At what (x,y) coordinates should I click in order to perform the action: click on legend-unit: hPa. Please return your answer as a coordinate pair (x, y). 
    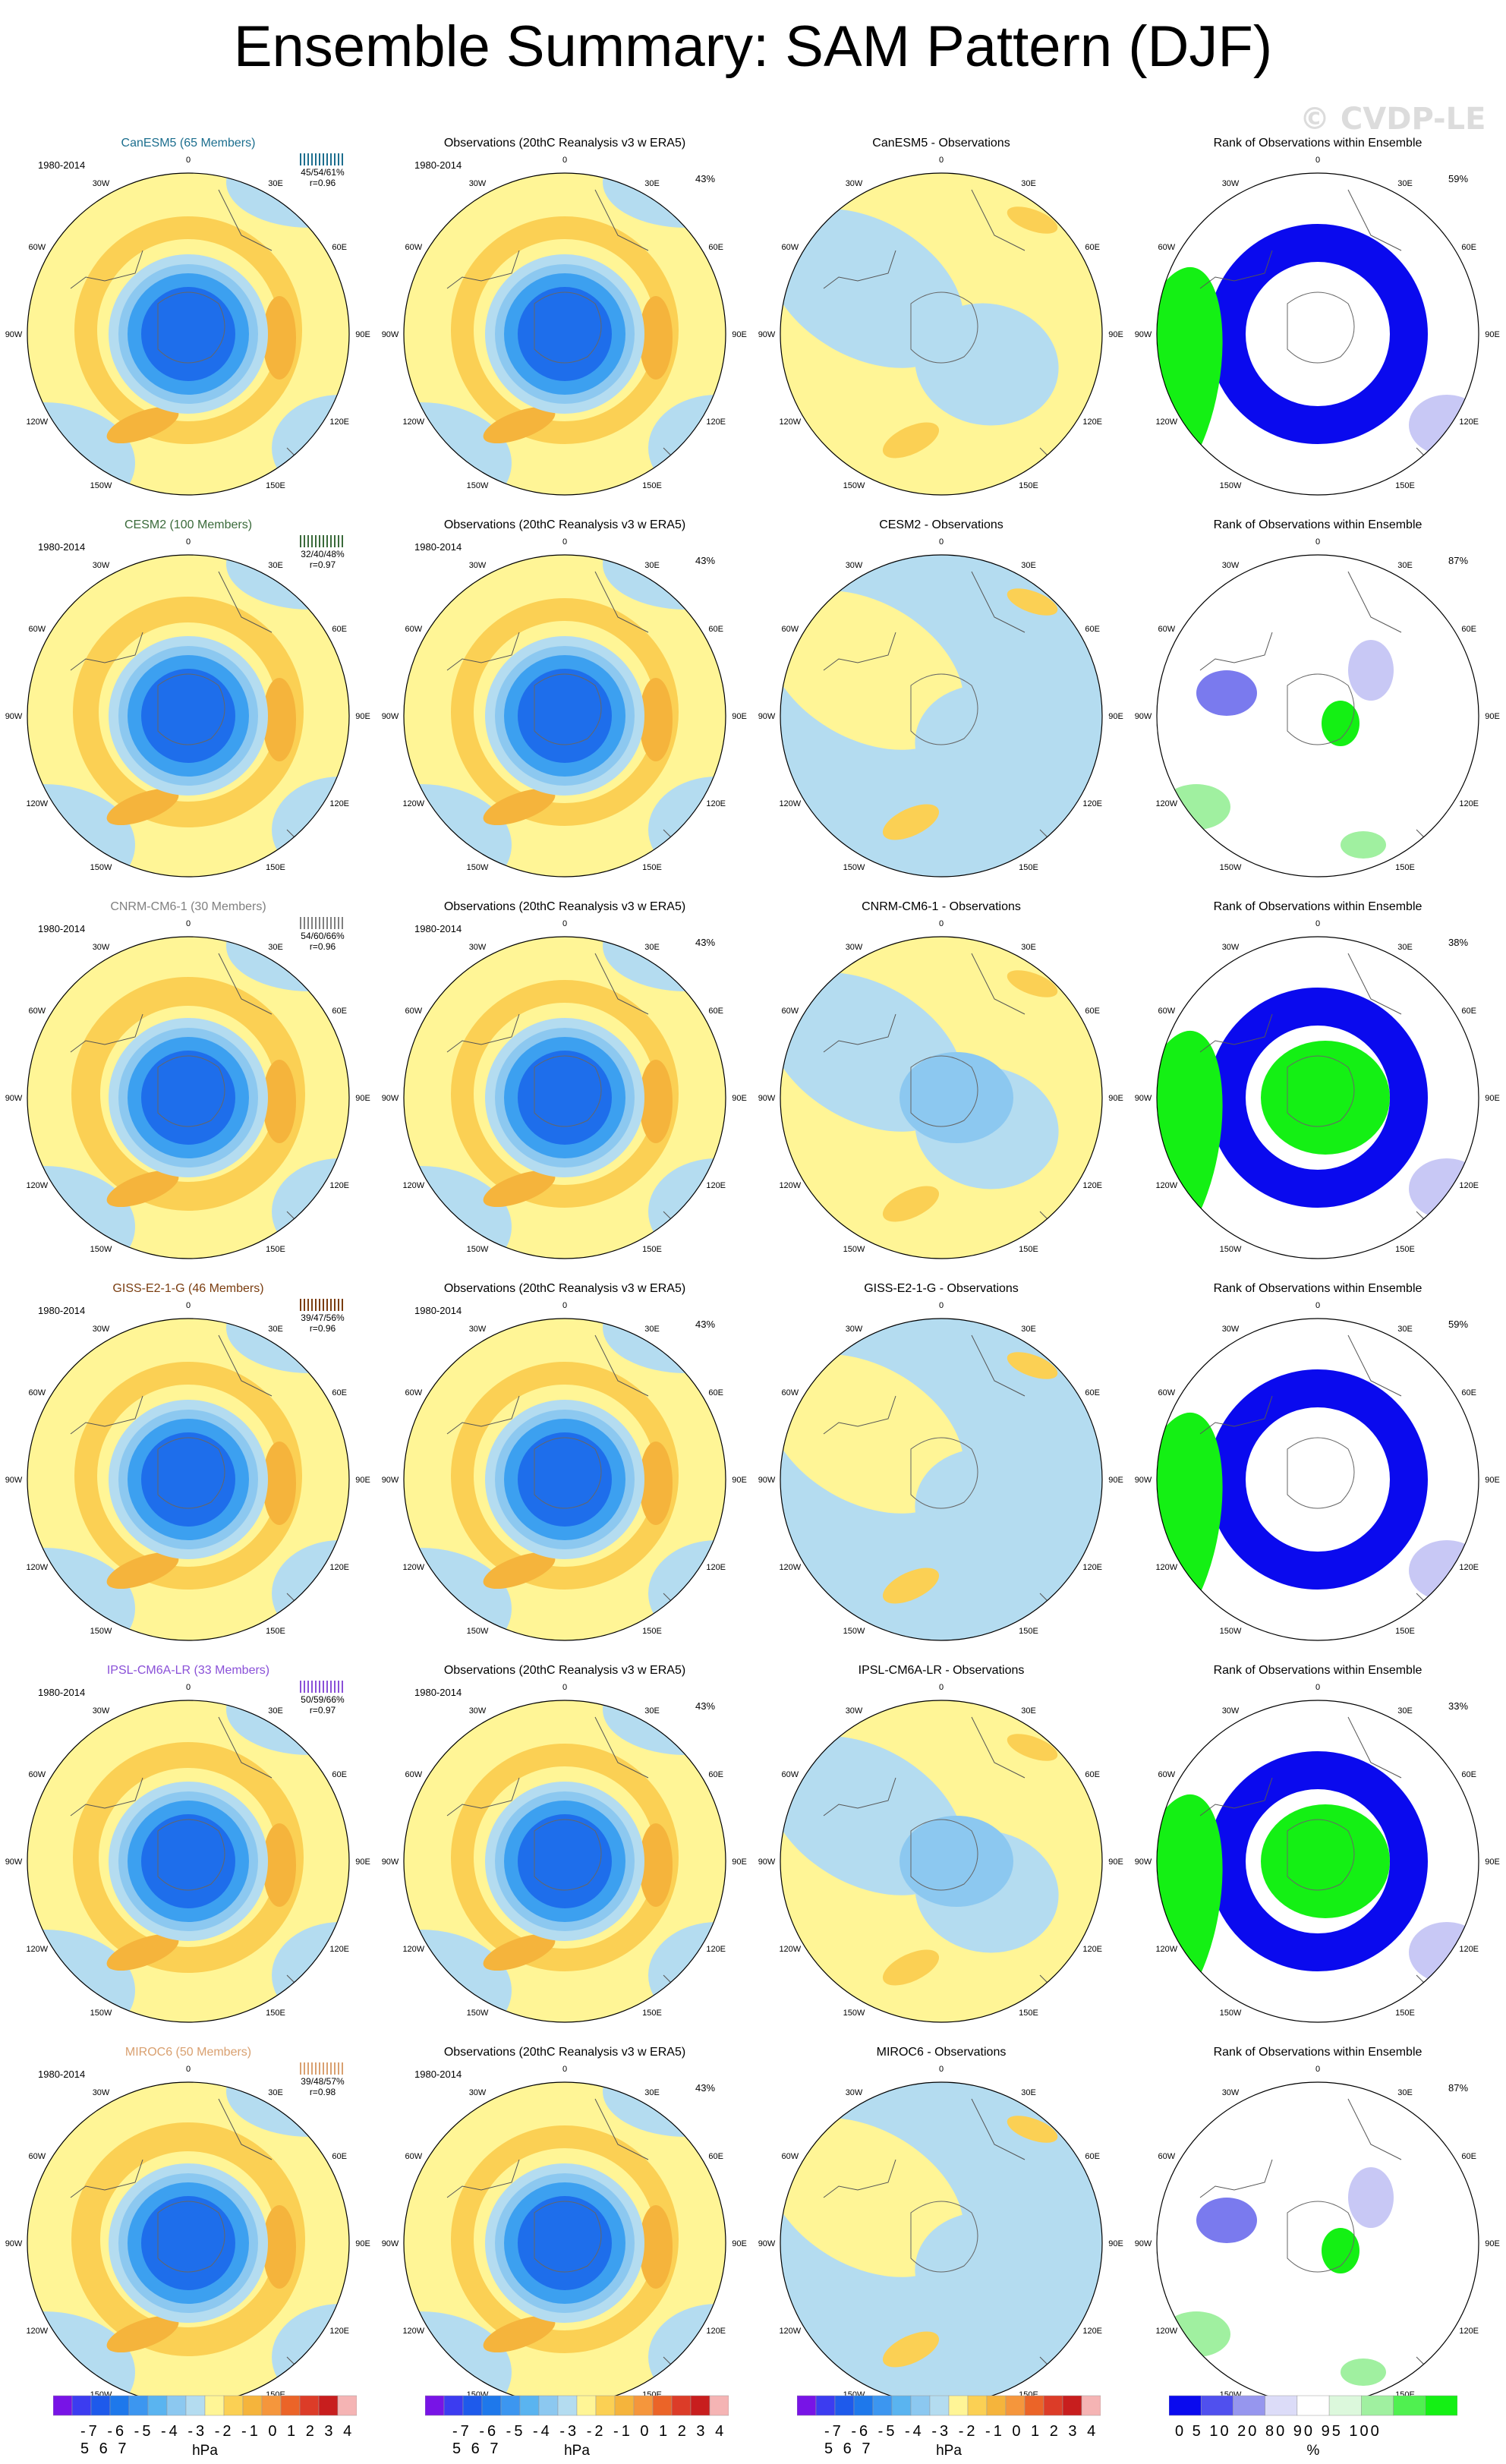
    Looking at the image, I should click on (205, 2451).